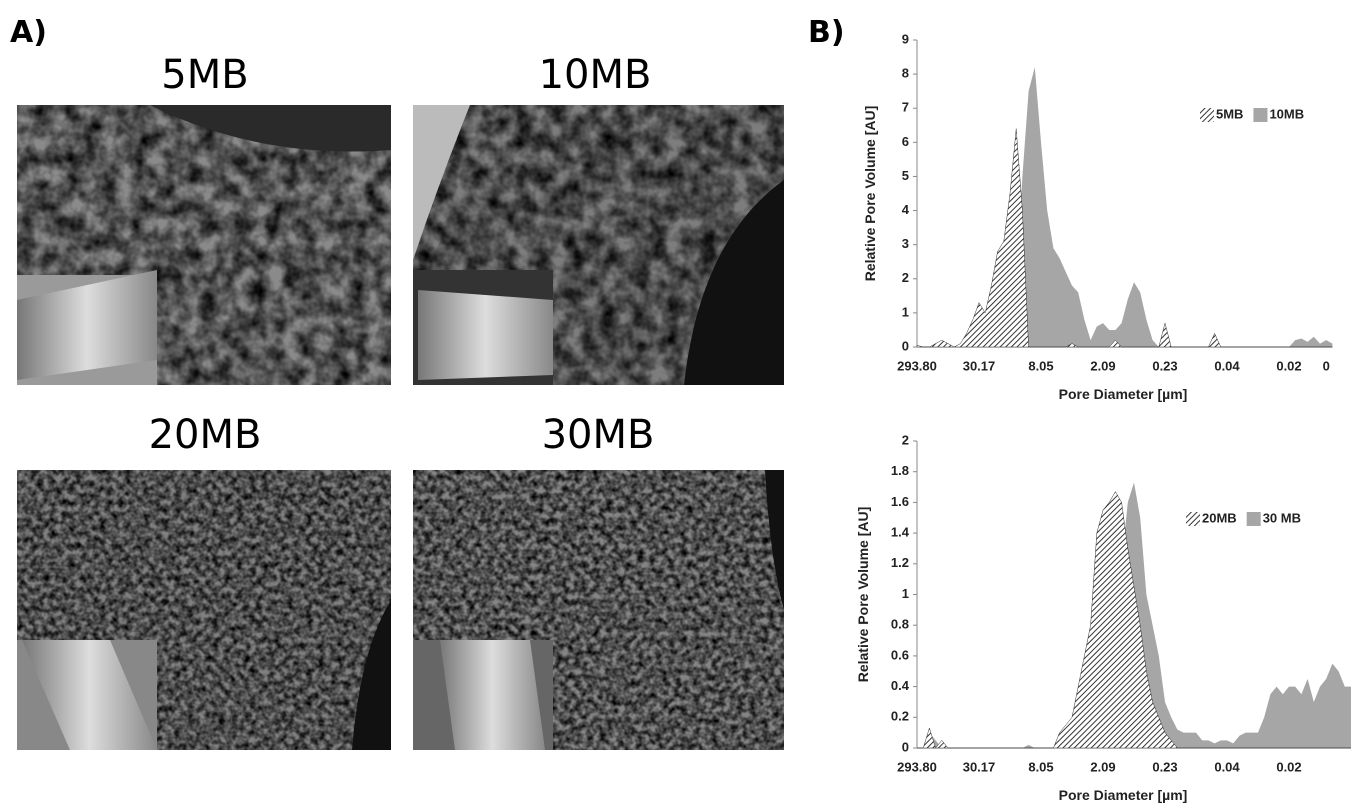 The height and width of the screenshot is (806, 1360). I want to click on panel-label: A), so click(28, 32).